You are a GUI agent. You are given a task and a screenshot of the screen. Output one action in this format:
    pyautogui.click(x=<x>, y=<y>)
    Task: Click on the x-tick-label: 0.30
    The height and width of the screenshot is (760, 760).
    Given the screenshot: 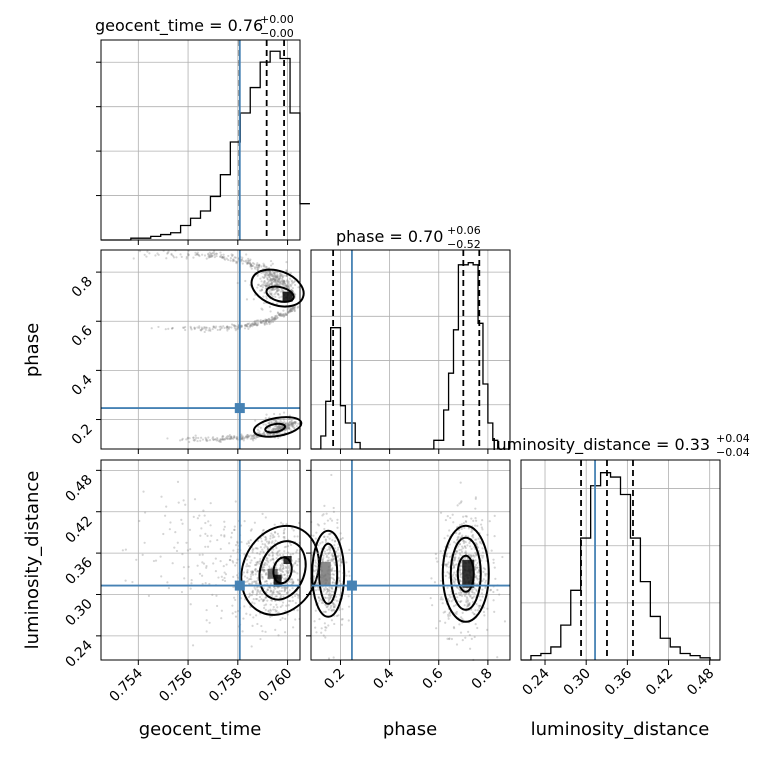 What is the action you would take?
    pyautogui.click(x=577, y=682)
    